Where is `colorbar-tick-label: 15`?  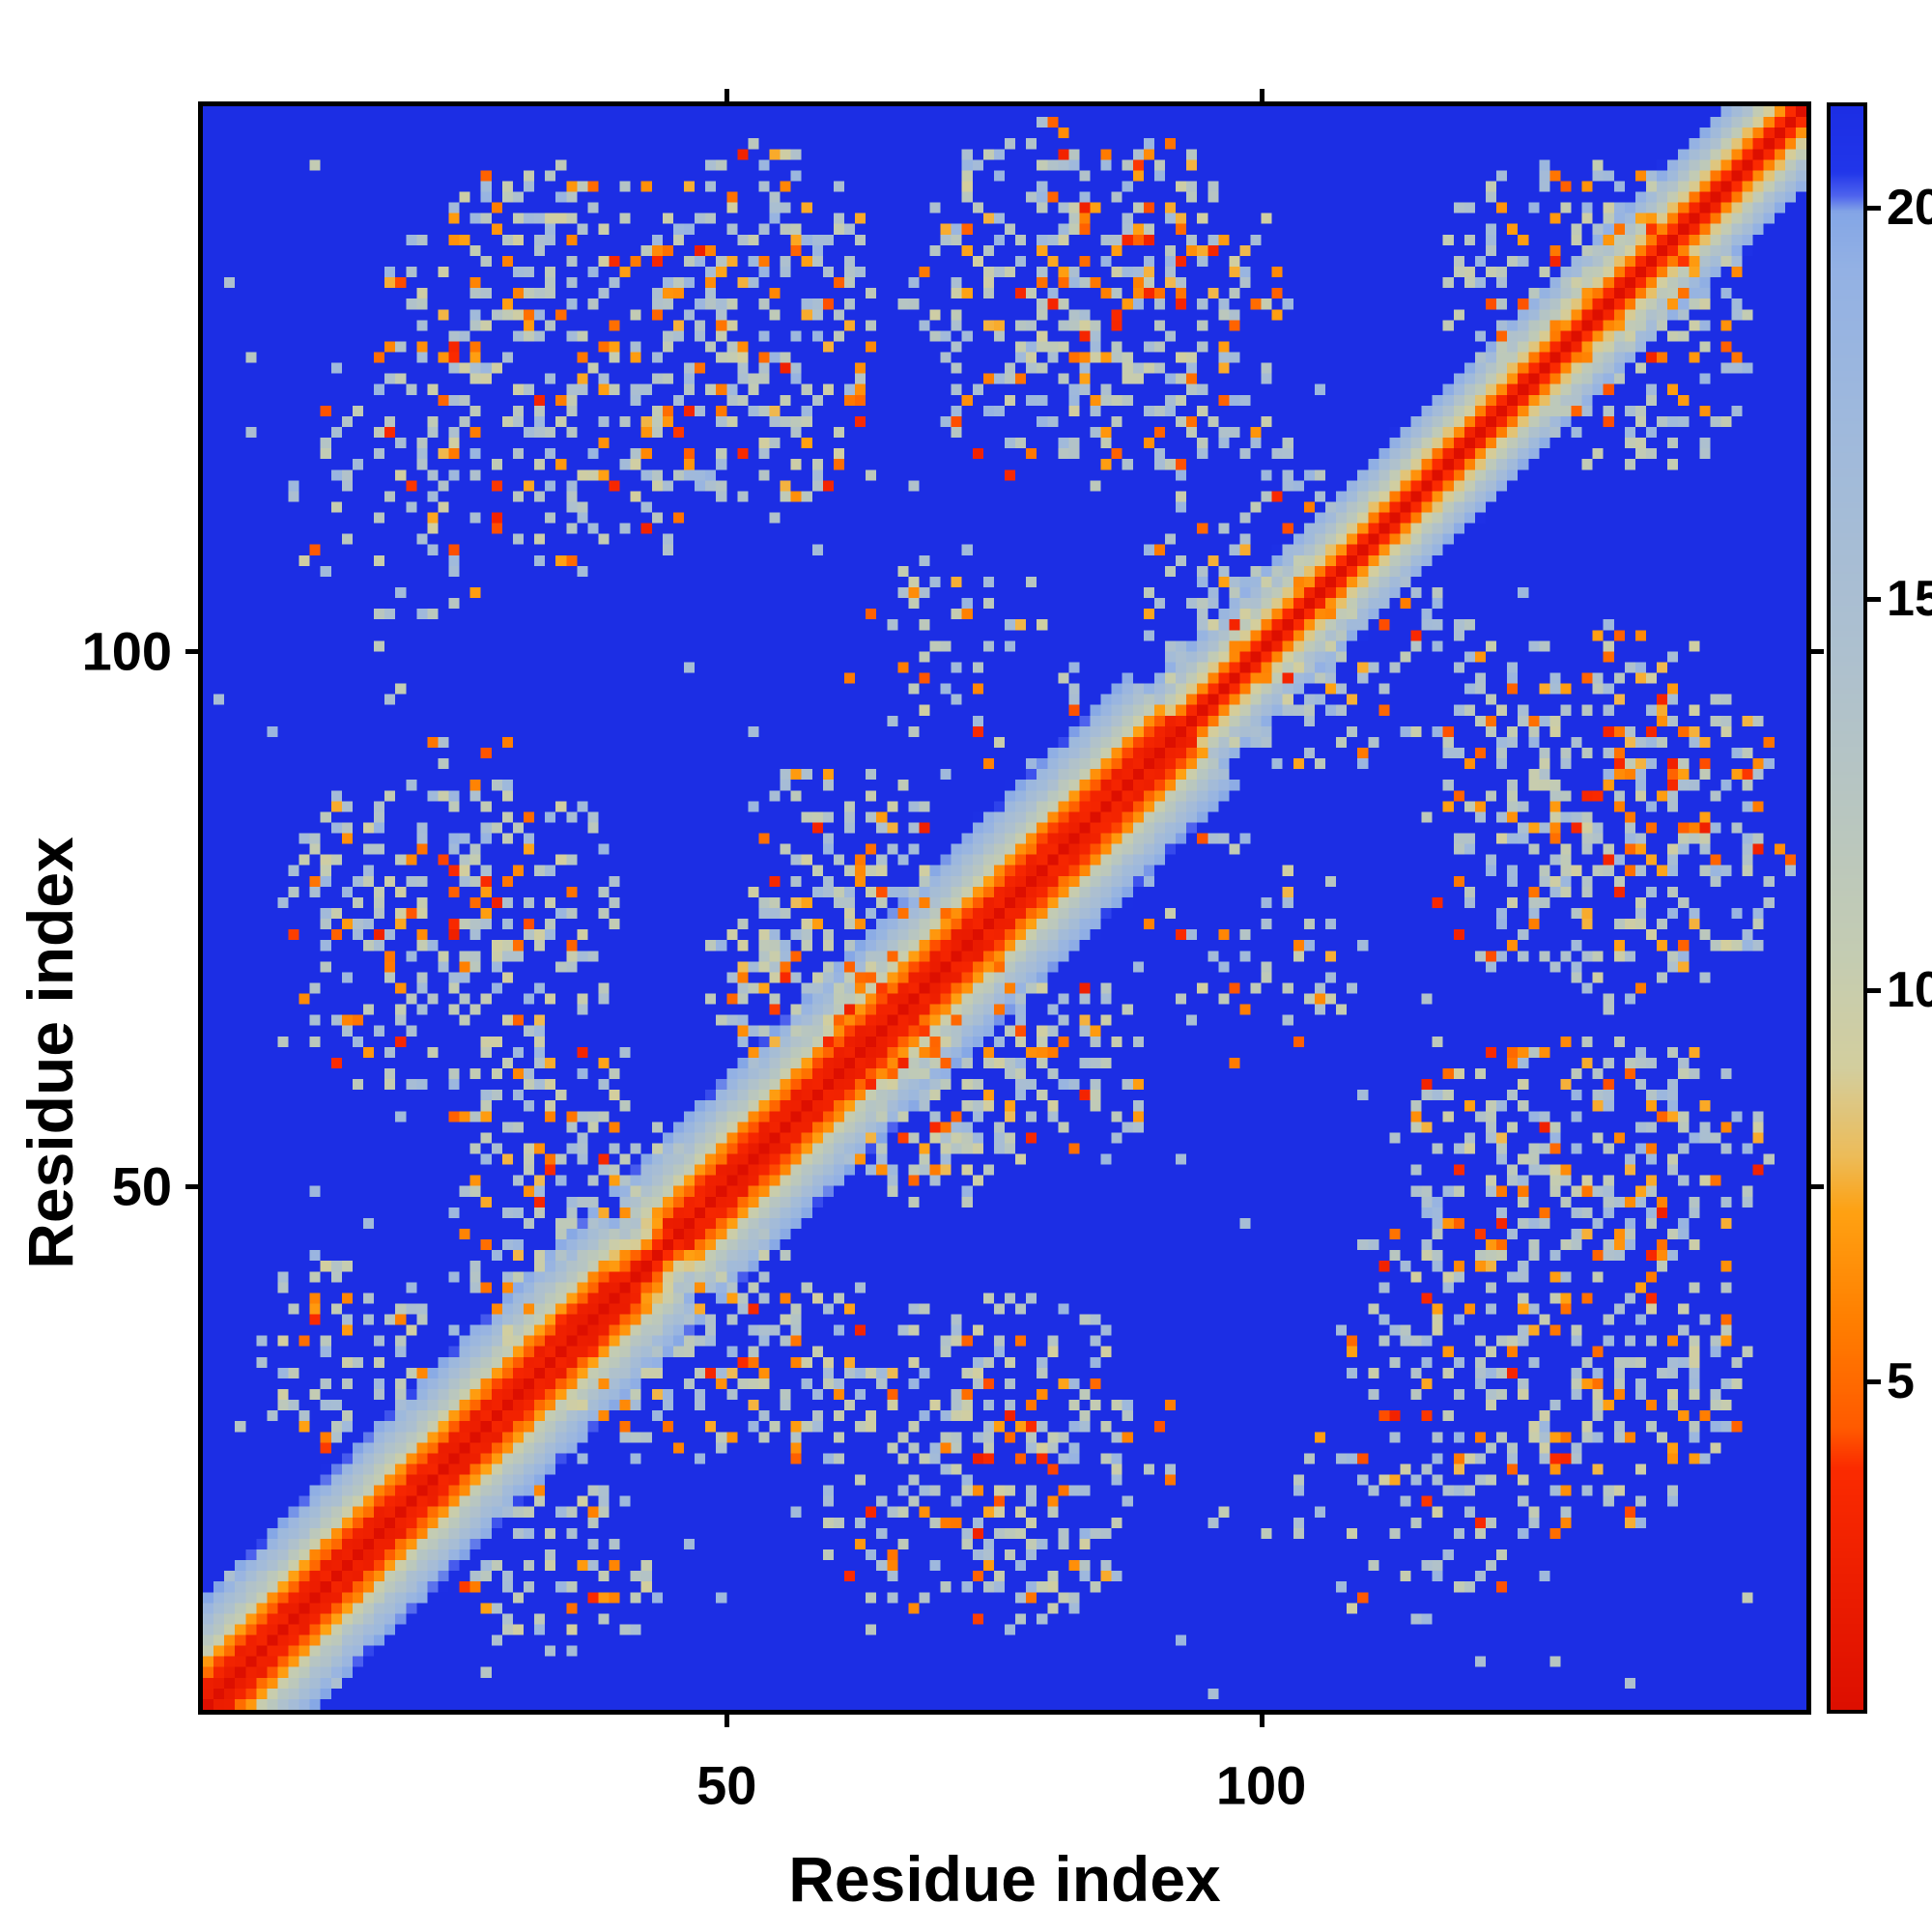
colorbar-tick-label: 15 is located at coordinates (1909, 599).